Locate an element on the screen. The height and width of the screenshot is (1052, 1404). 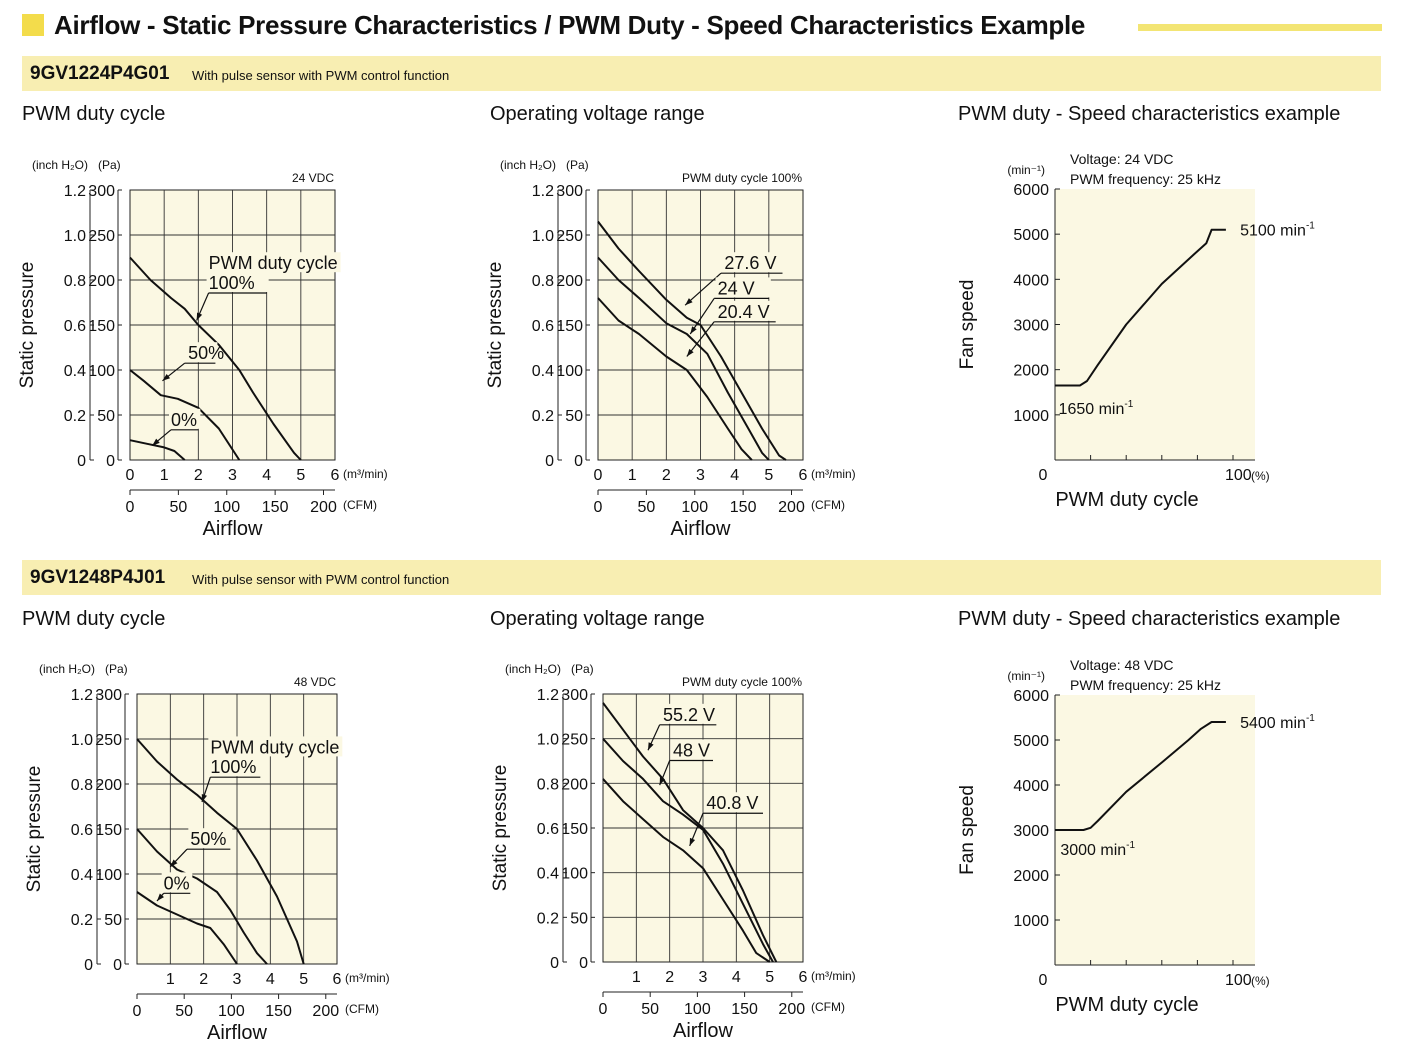
chart-title-voltage-range: Operating voltage range is located at coordinates (597, 114).